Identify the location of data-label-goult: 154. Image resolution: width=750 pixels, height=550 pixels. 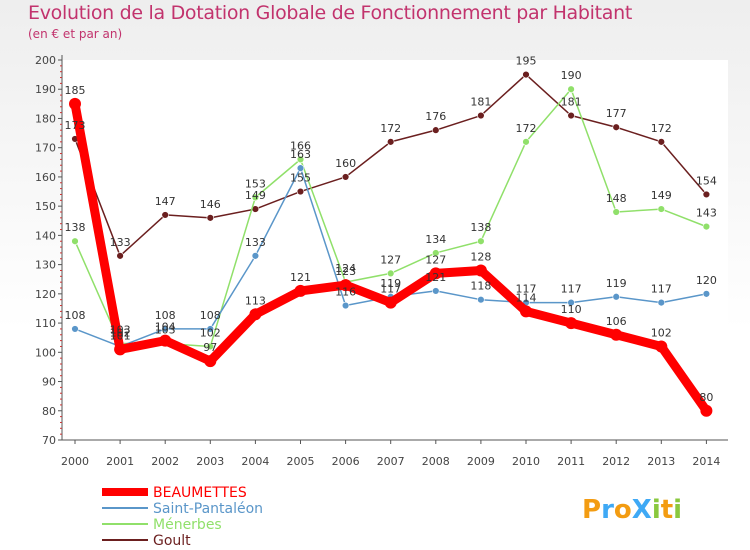
(706, 180).